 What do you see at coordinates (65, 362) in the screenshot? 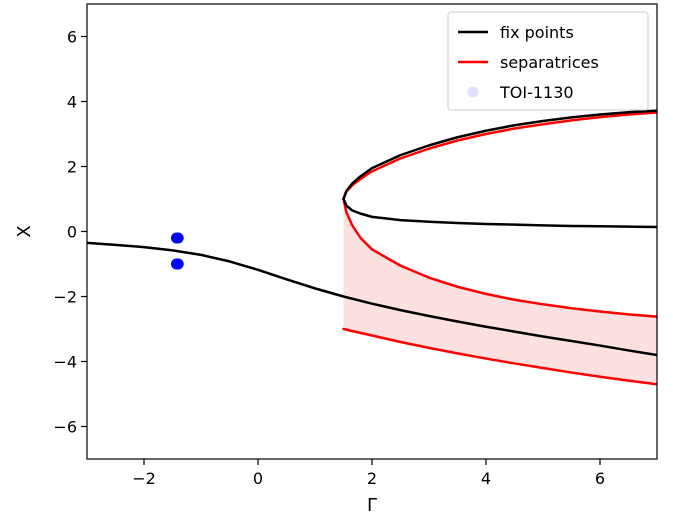
I see `y-tick-label: −4` at bounding box center [65, 362].